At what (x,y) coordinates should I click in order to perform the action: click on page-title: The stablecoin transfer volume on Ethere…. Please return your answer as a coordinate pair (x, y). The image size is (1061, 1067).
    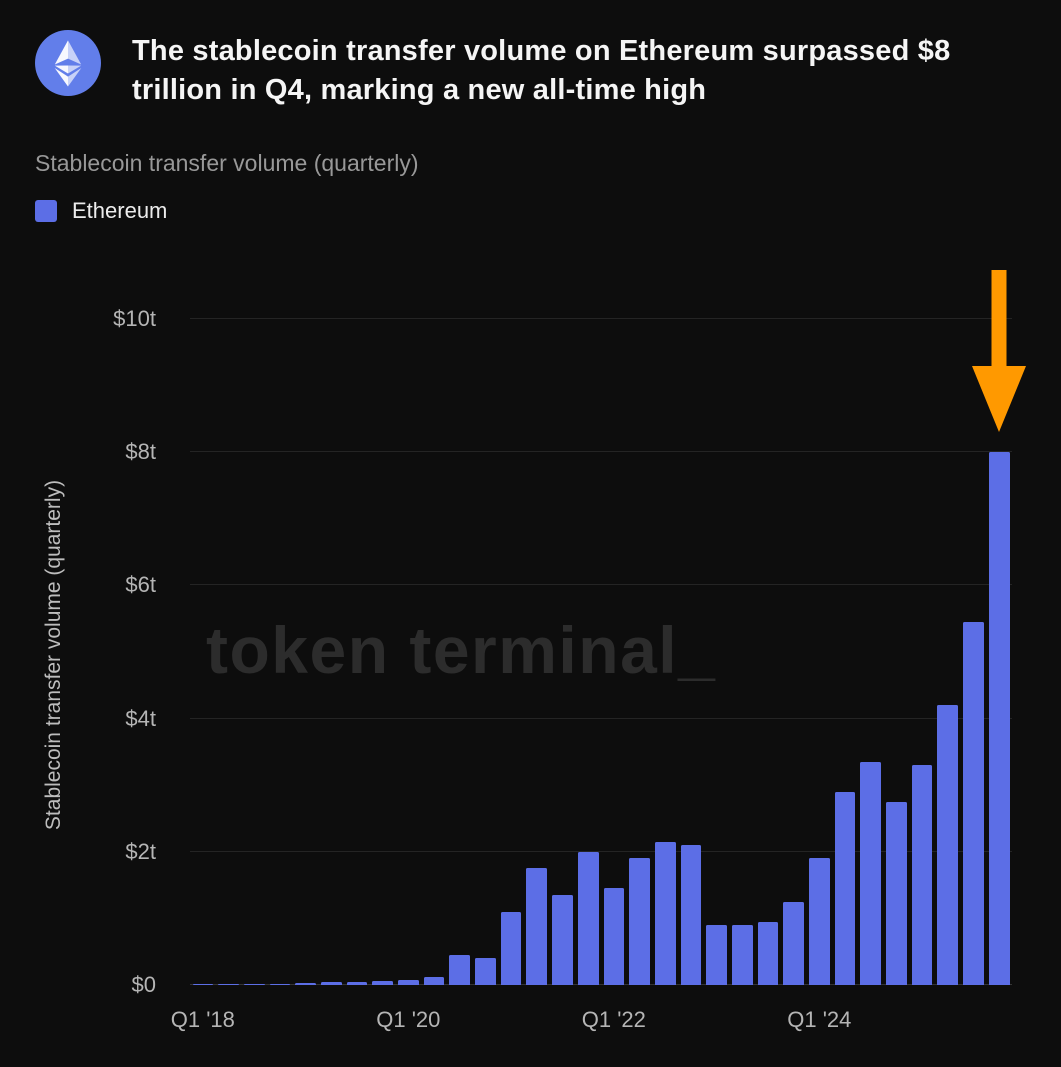
    Looking at the image, I should click on (541, 70).